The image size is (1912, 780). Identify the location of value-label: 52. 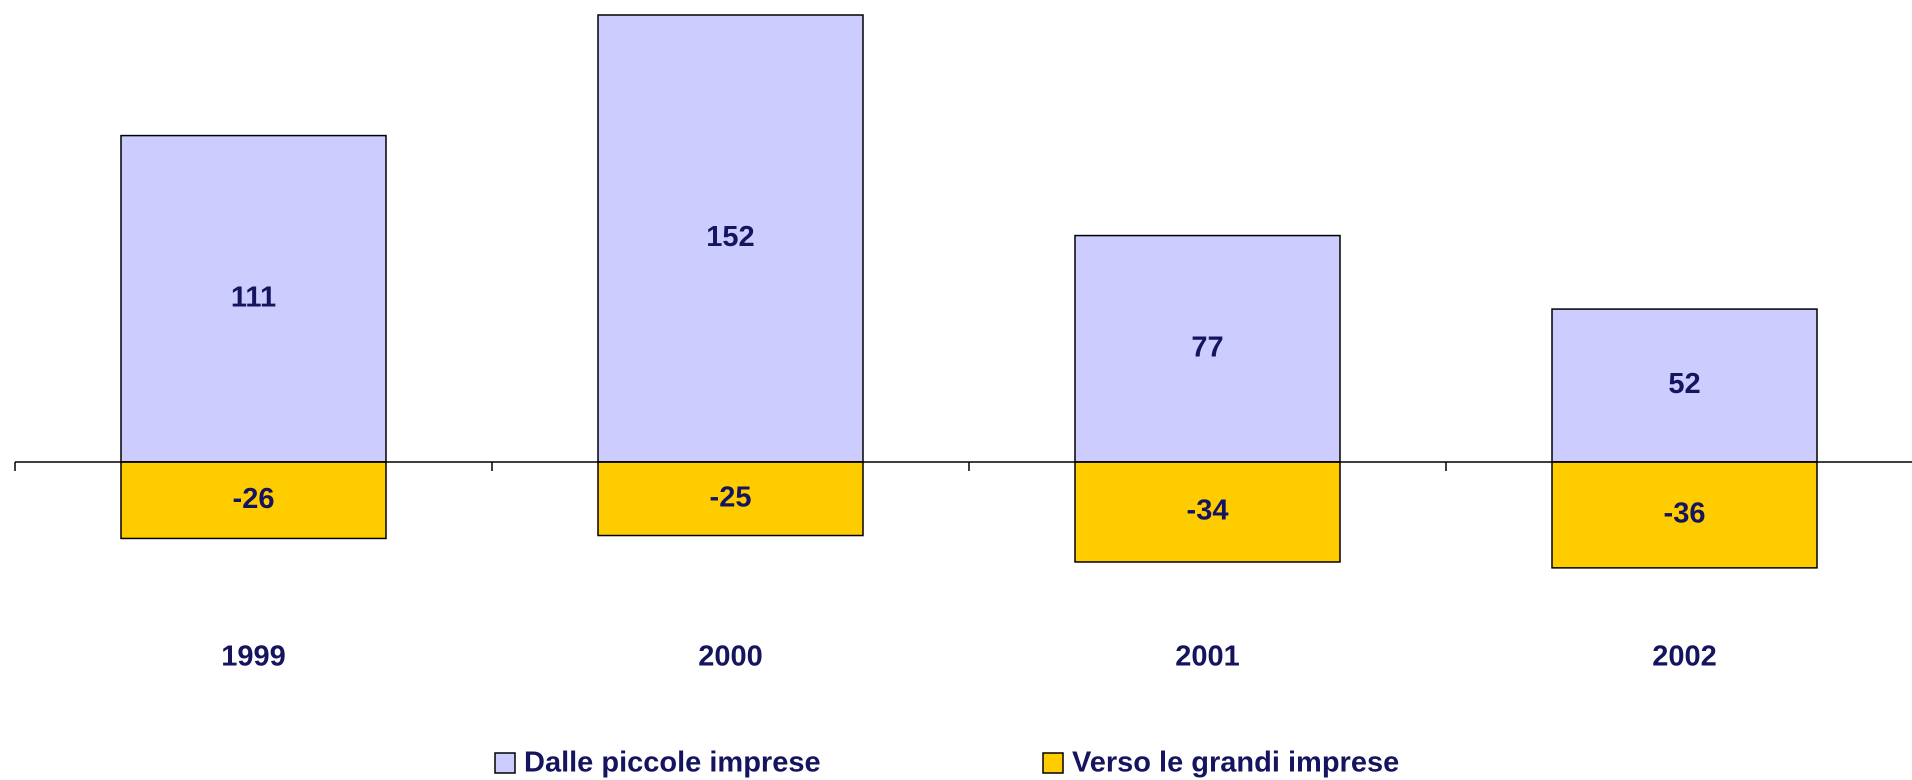
(1684, 384).